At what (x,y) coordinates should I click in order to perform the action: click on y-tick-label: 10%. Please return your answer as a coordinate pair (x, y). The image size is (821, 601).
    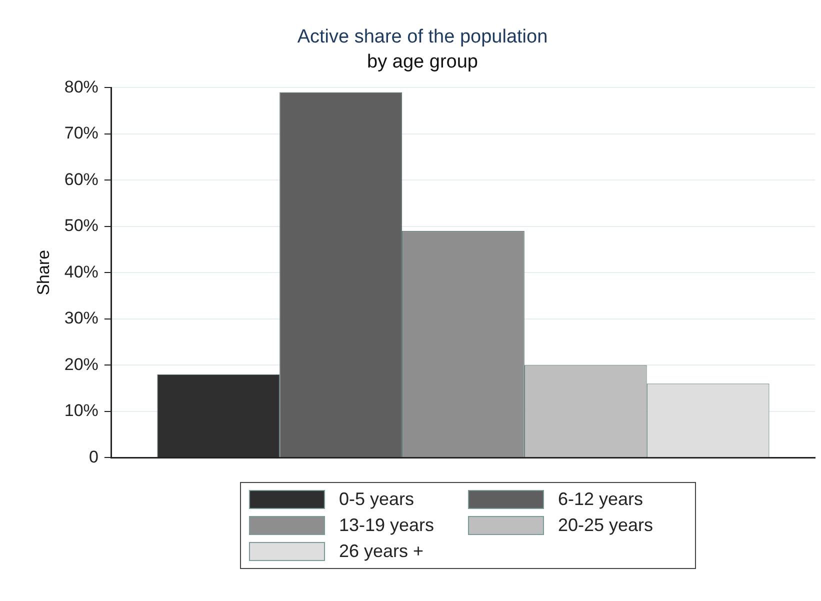
    Looking at the image, I should click on (81, 410).